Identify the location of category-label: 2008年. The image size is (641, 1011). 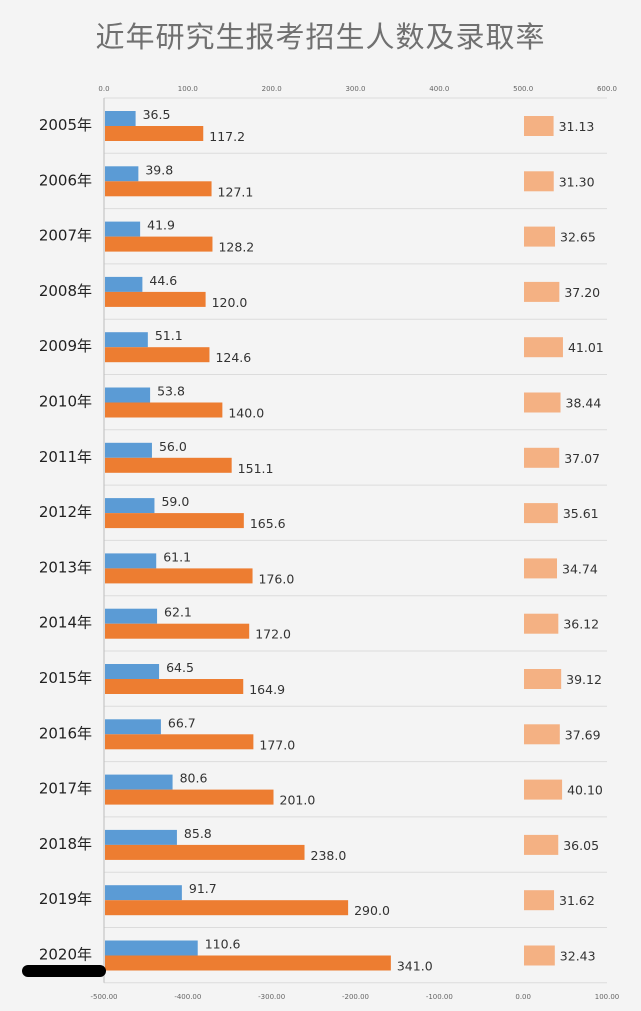
(65, 291).